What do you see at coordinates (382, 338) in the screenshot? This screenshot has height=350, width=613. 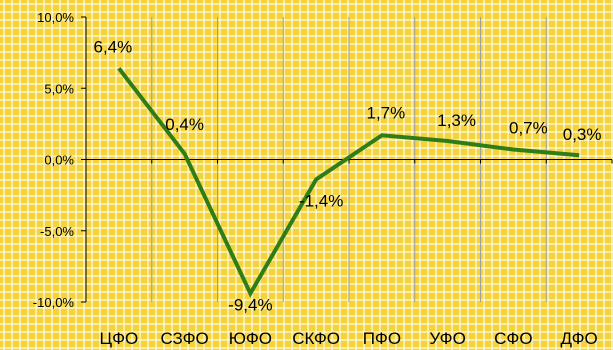 I see `x-category-label: ПФО` at bounding box center [382, 338].